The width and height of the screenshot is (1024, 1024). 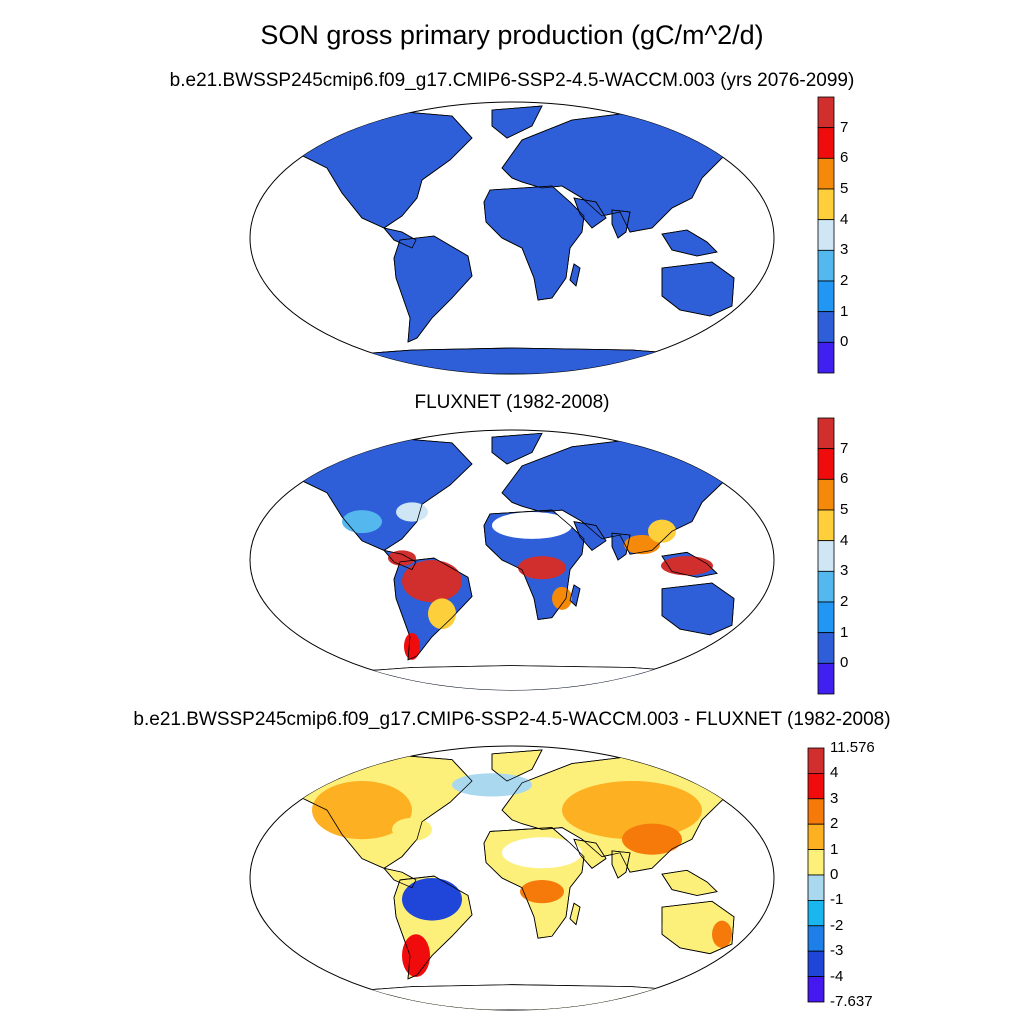 What do you see at coordinates (512, 878) in the screenshot?
I see `panel-diff-map` at bounding box center [512, 878].